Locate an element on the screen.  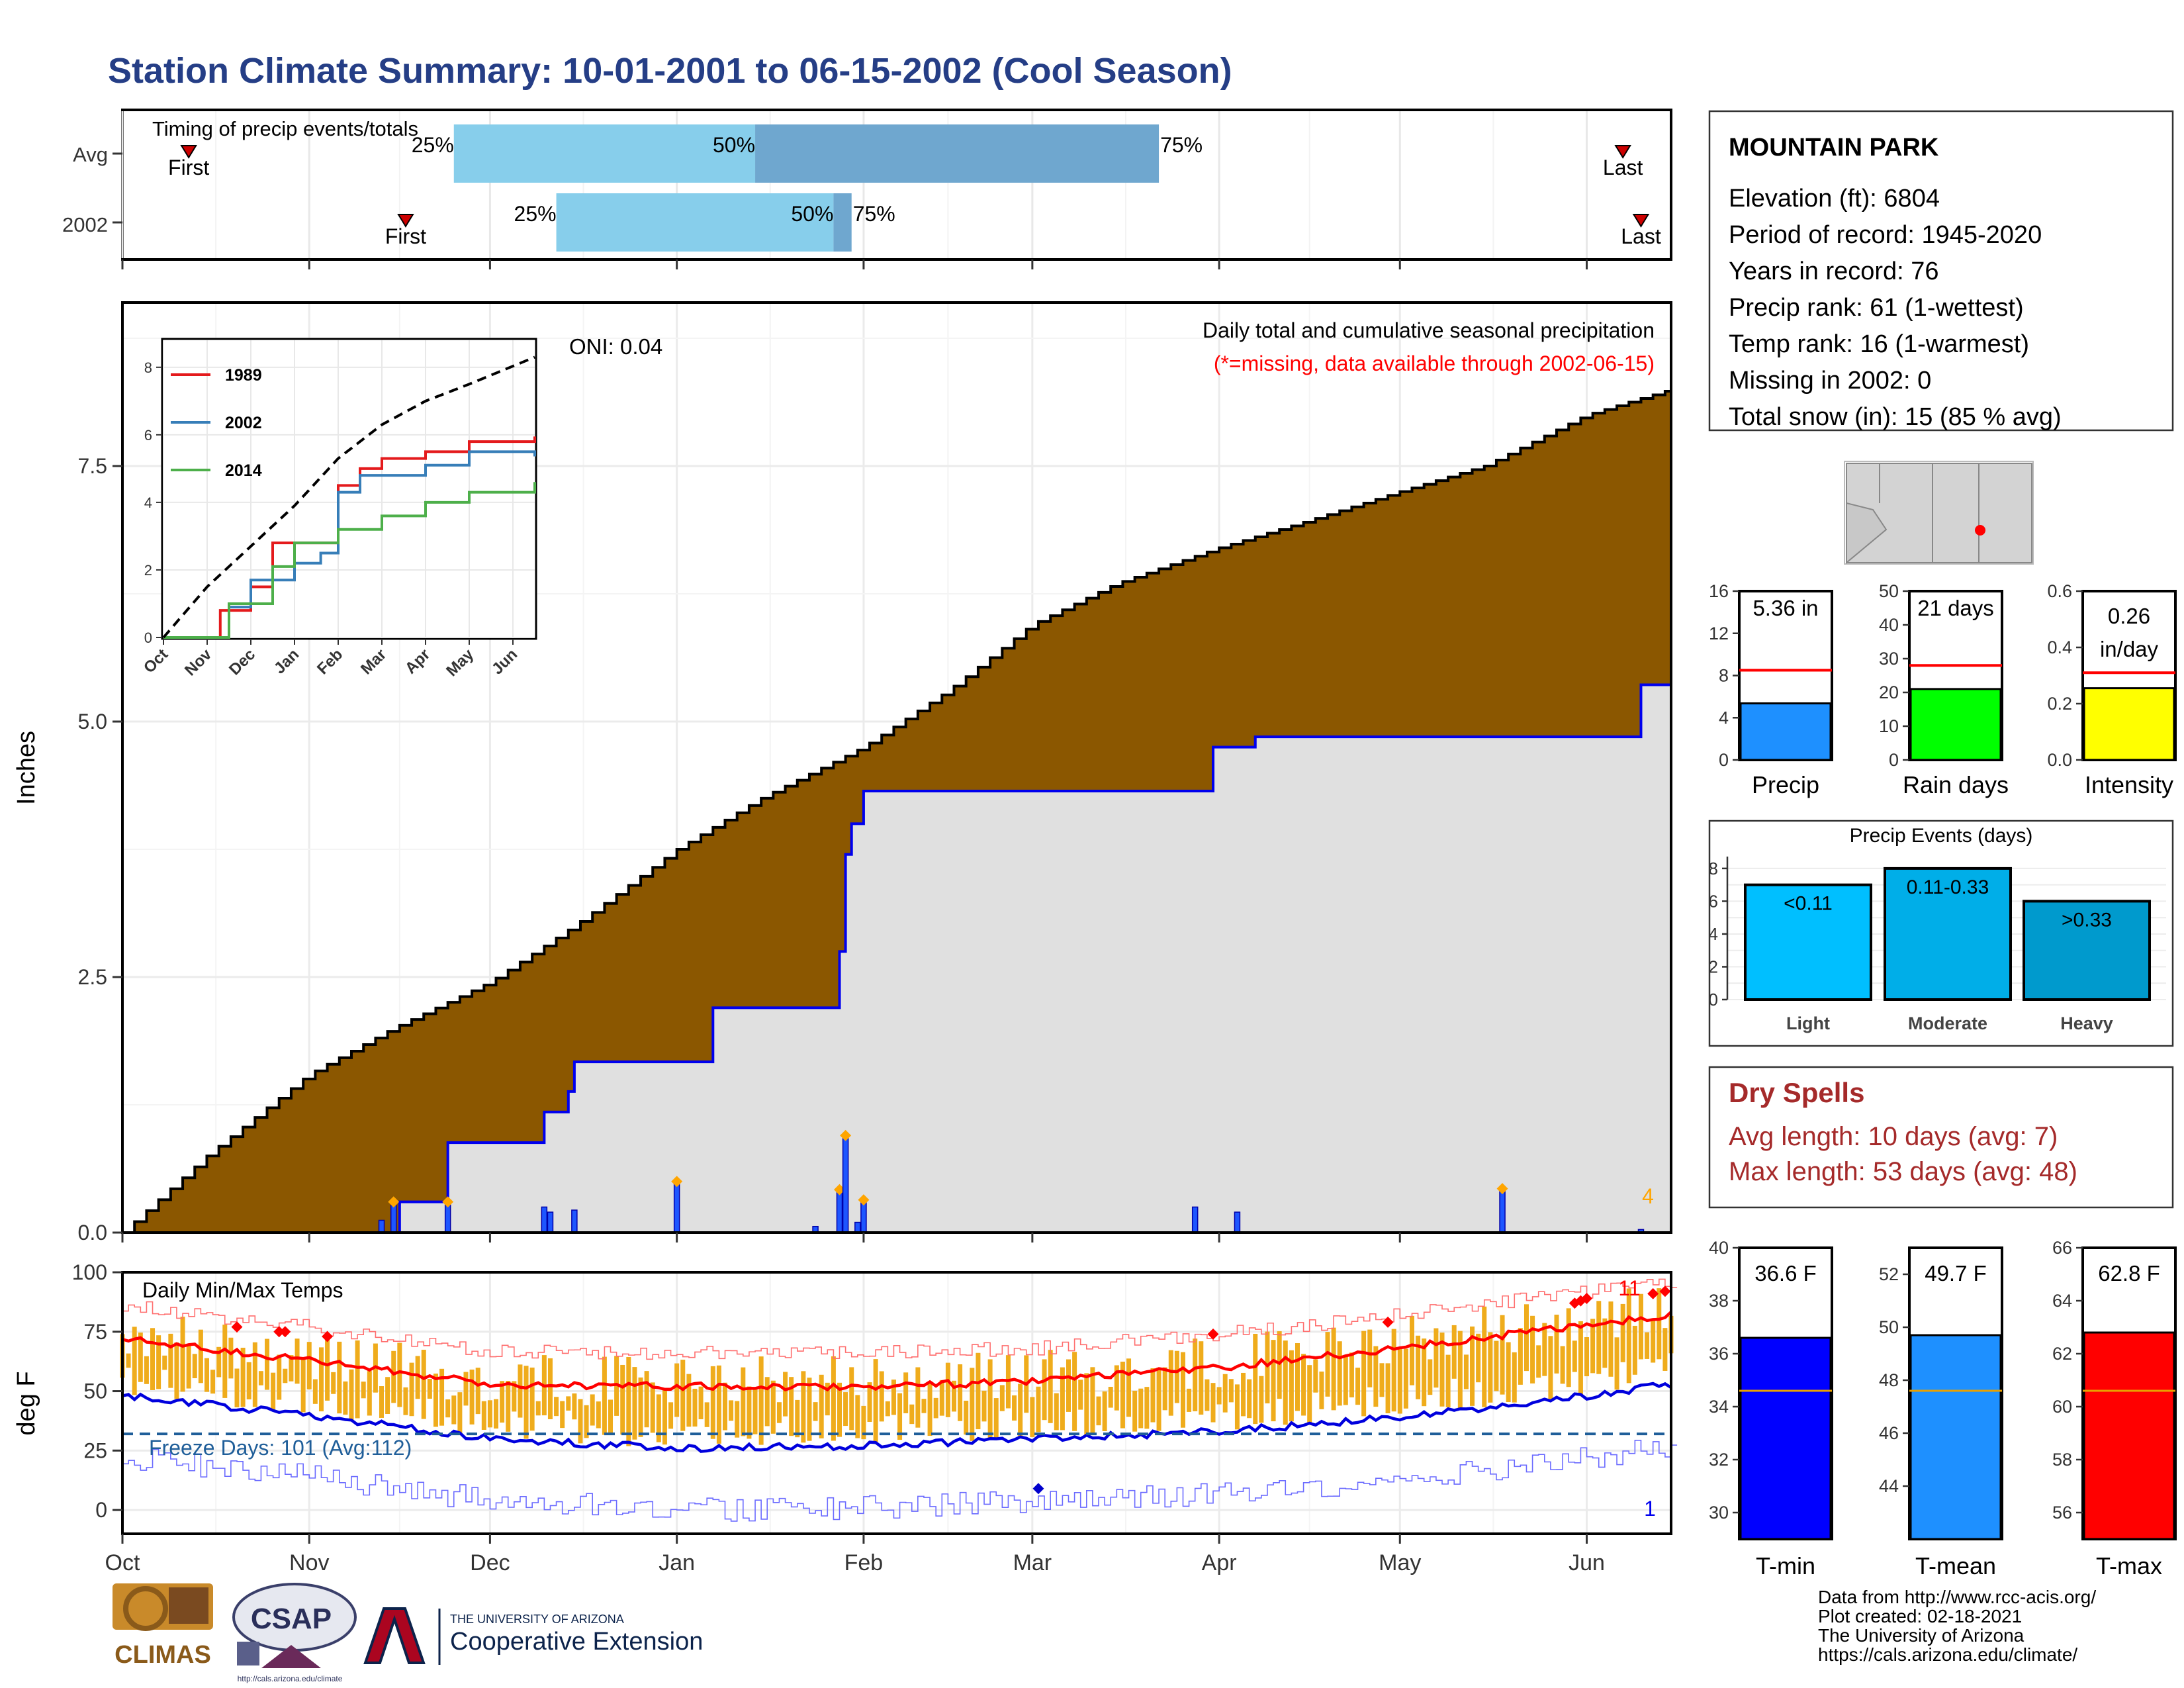
daily-precip-bars is located at coordinates (1011, 1181).